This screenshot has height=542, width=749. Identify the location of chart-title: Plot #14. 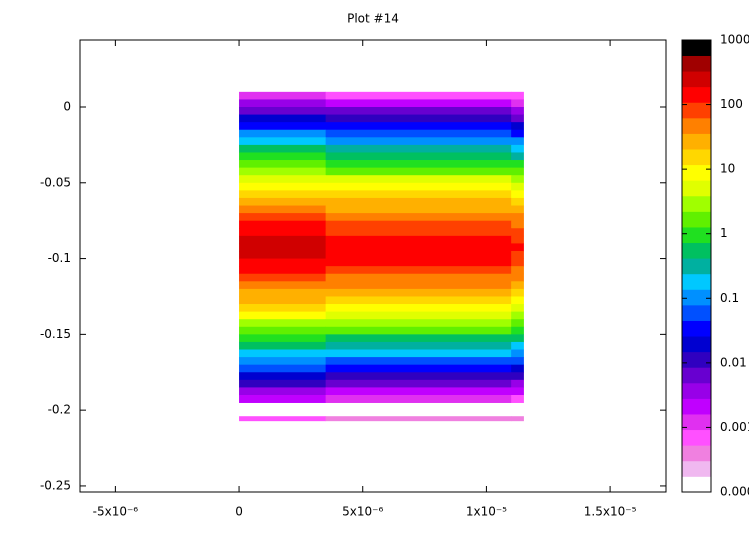
(373, 19).